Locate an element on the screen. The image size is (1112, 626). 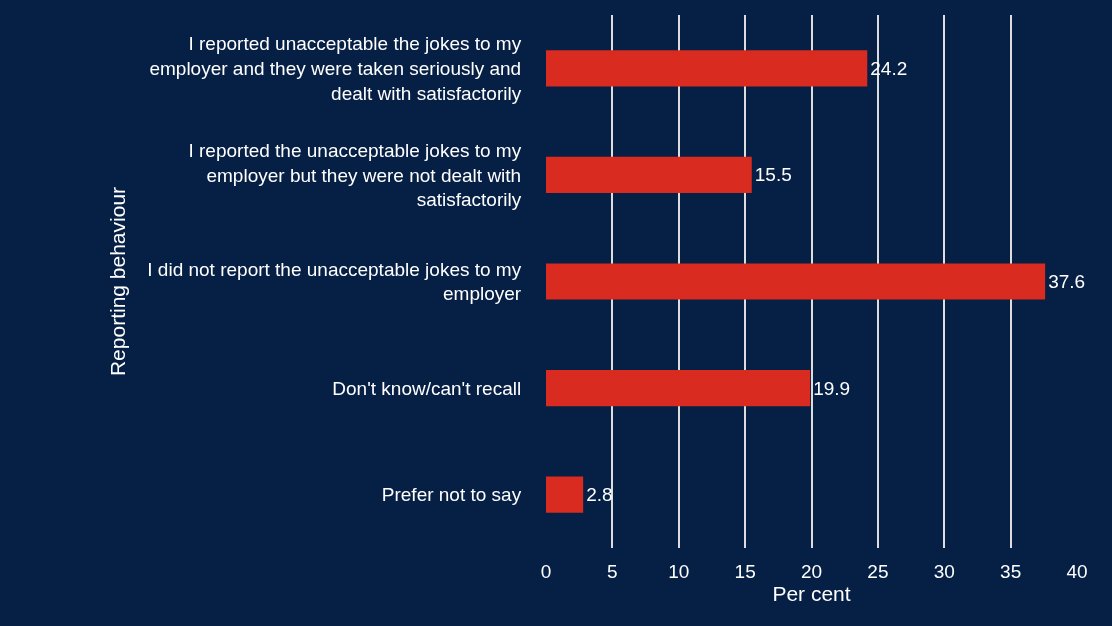
y-tick-label: I did not report the unacceptable jokes to my employer is located at coordinates (334, 281).